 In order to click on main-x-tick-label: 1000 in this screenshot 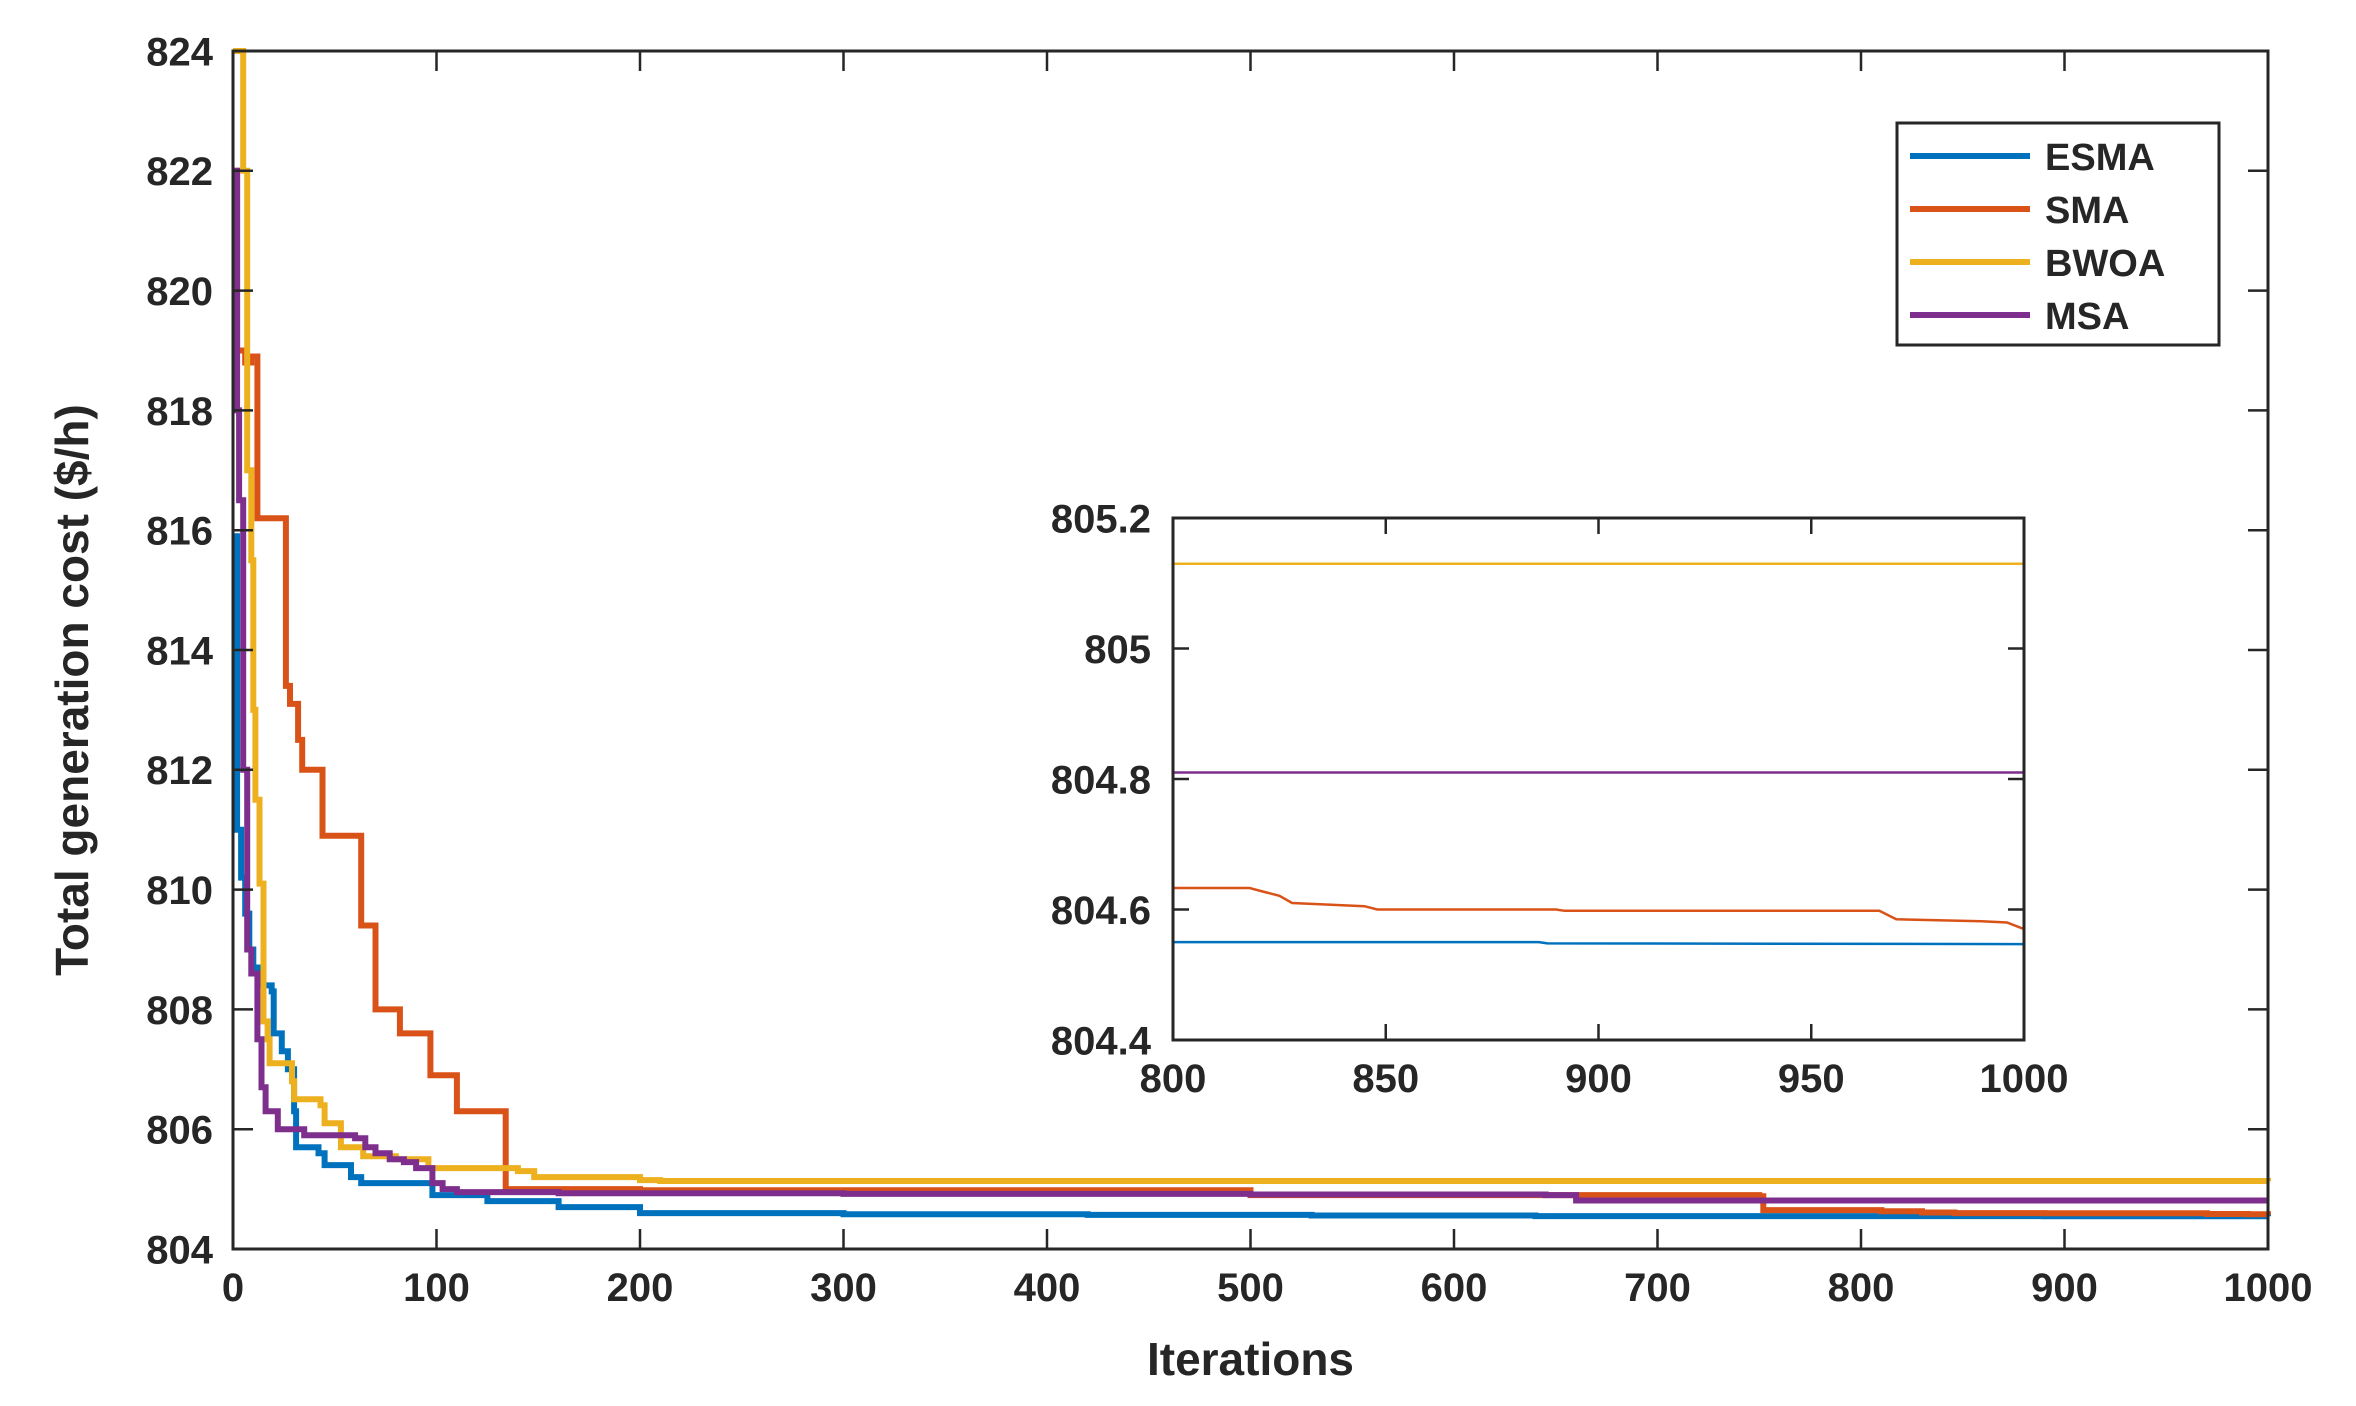, I will do `click(2268, 1288)`.